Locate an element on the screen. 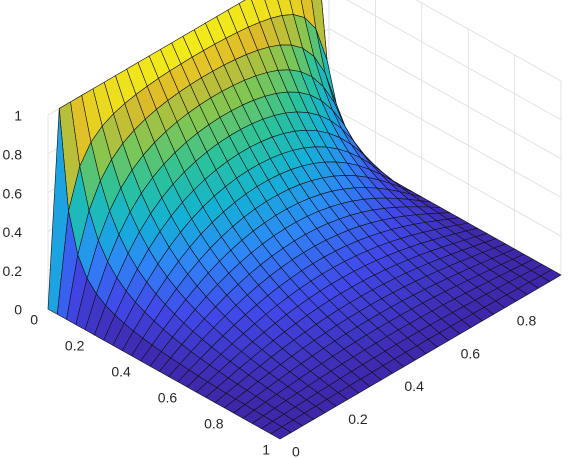  x-tick-label: 0.6 is located at coordinates (168, 398).